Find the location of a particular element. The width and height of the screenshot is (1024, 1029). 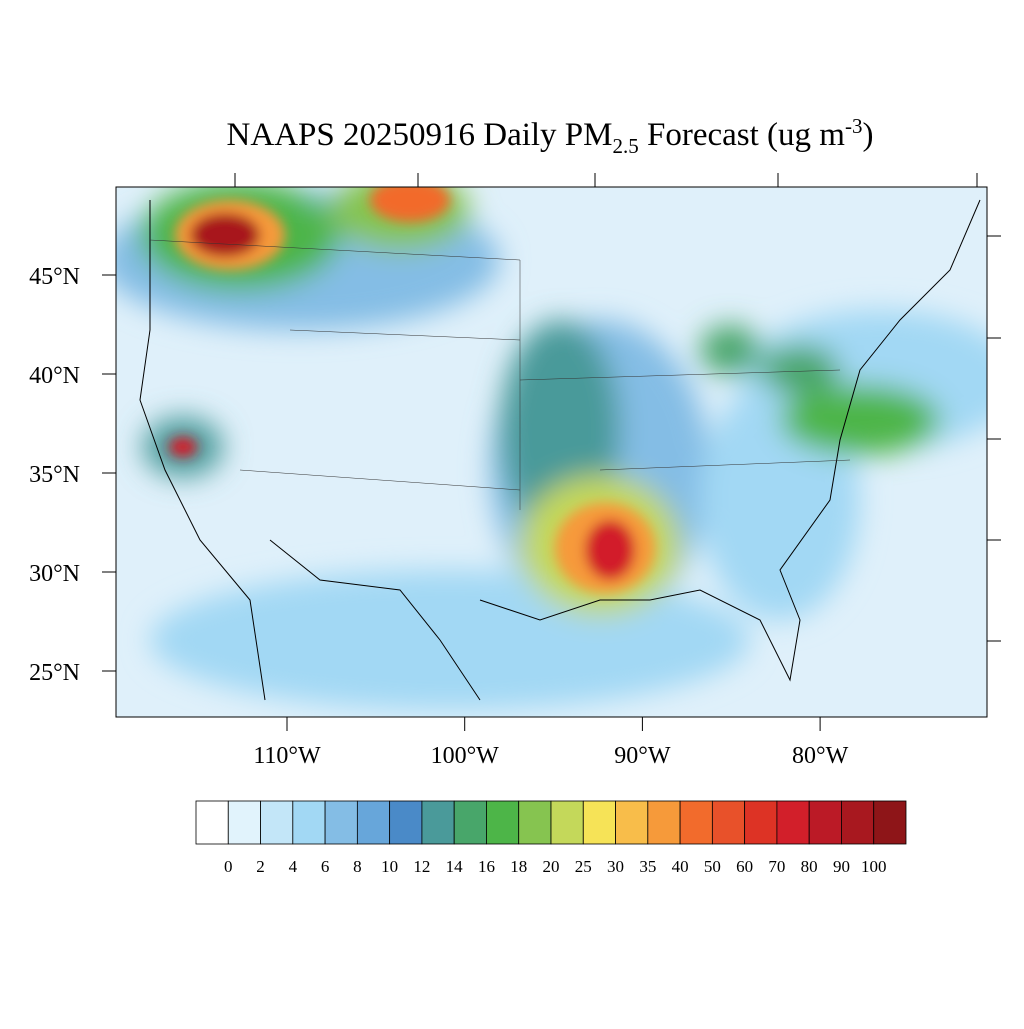

colorbar-label: 100 is located at coordinates (874, 866).